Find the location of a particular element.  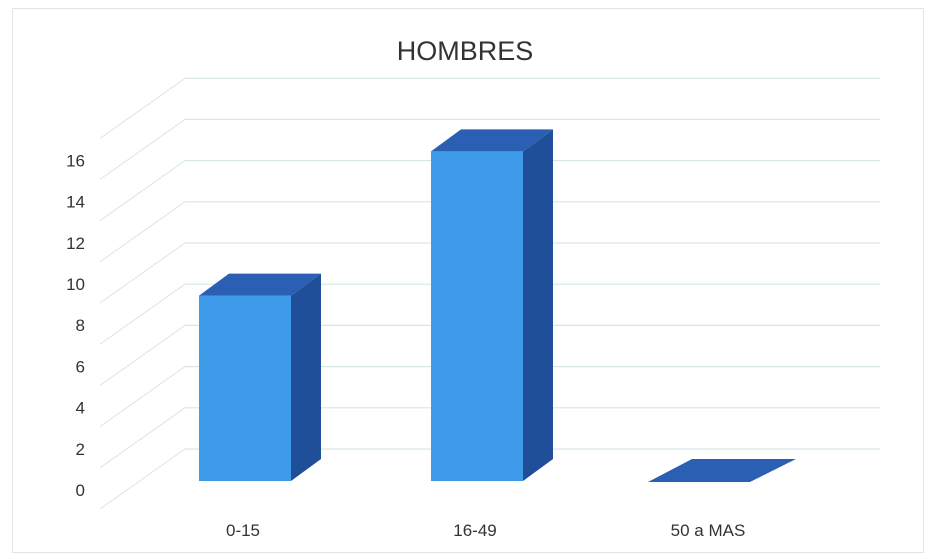

x-tick-label: 16-49 is located at coordinates (474, 530).